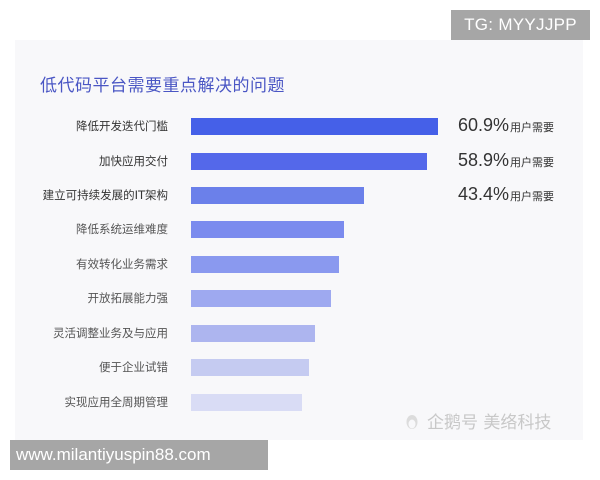 Image resolution: width=600 pixels, height=480 pixels. I want to click on bar-label: 降低系统运维难度, so click(122, 229).